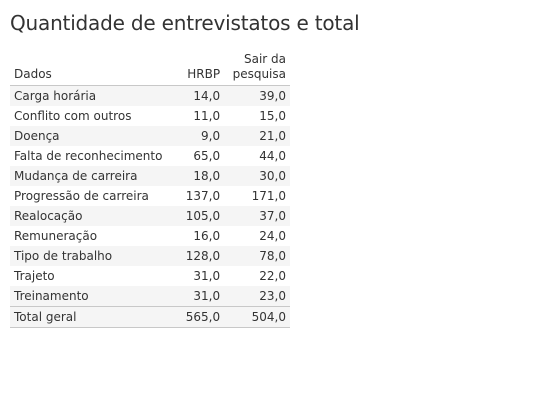  I want to click on table-row: Trajeto 31,0 22,0, so click(150, 276).